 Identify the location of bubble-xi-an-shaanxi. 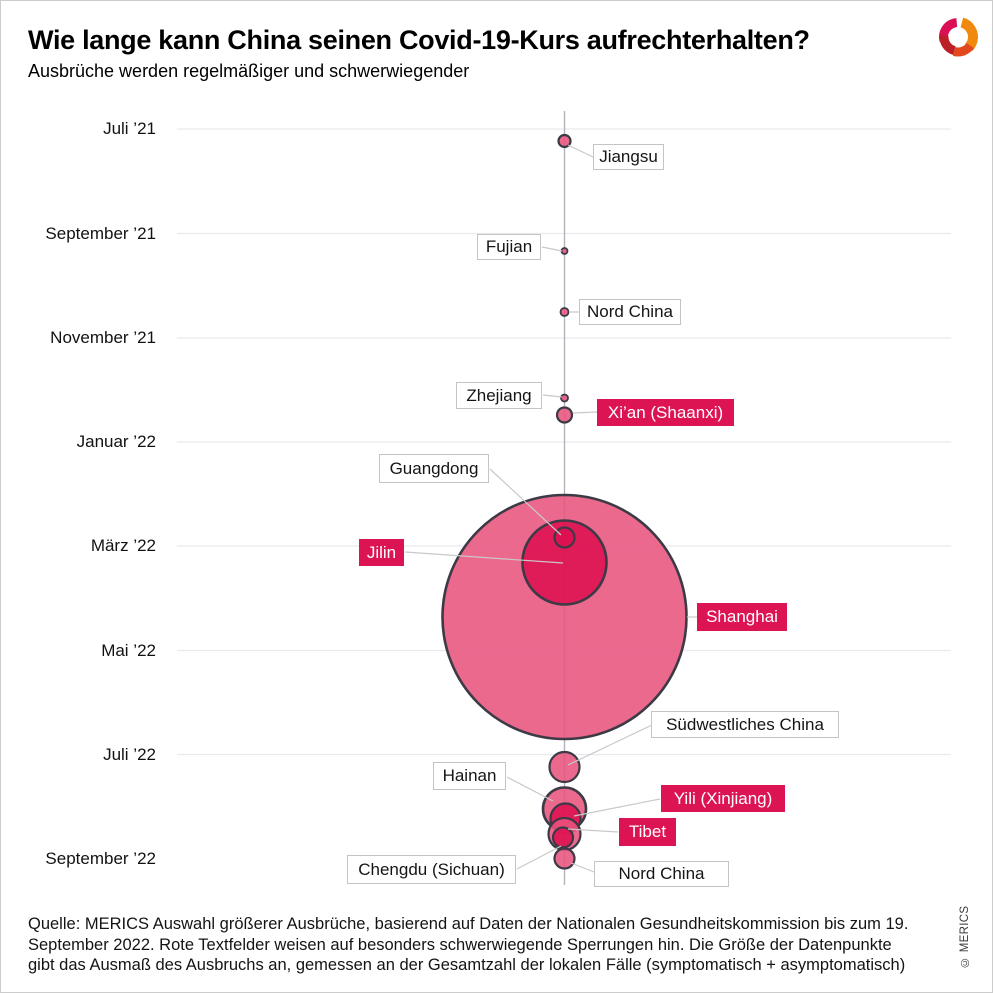
(564, 415).